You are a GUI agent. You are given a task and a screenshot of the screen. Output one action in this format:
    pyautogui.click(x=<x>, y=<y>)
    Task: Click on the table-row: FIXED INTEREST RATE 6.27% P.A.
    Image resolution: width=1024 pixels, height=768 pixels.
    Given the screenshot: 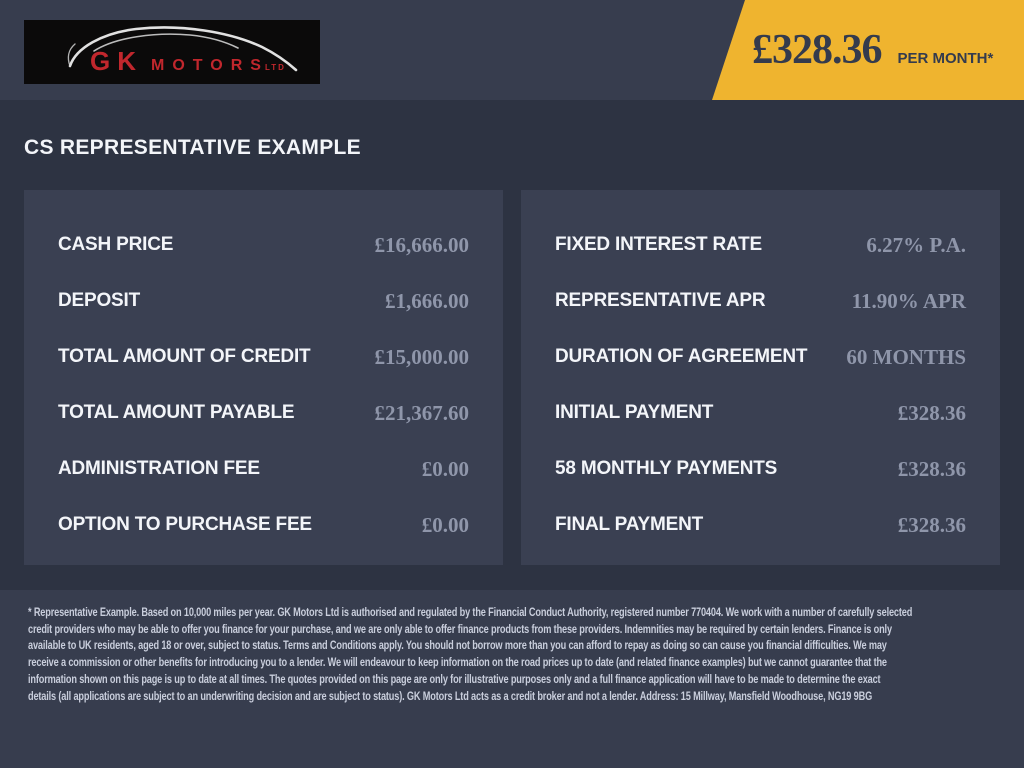 What is the action you would take?
    pyautogui.click(x=760, y=245)
    